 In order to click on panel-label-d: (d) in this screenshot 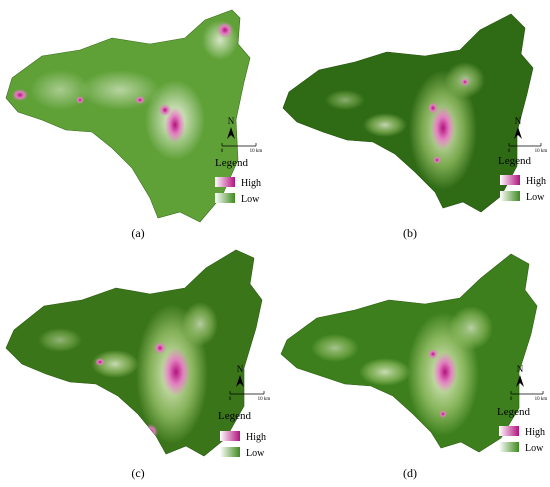, I will do `click(410, 473)`.